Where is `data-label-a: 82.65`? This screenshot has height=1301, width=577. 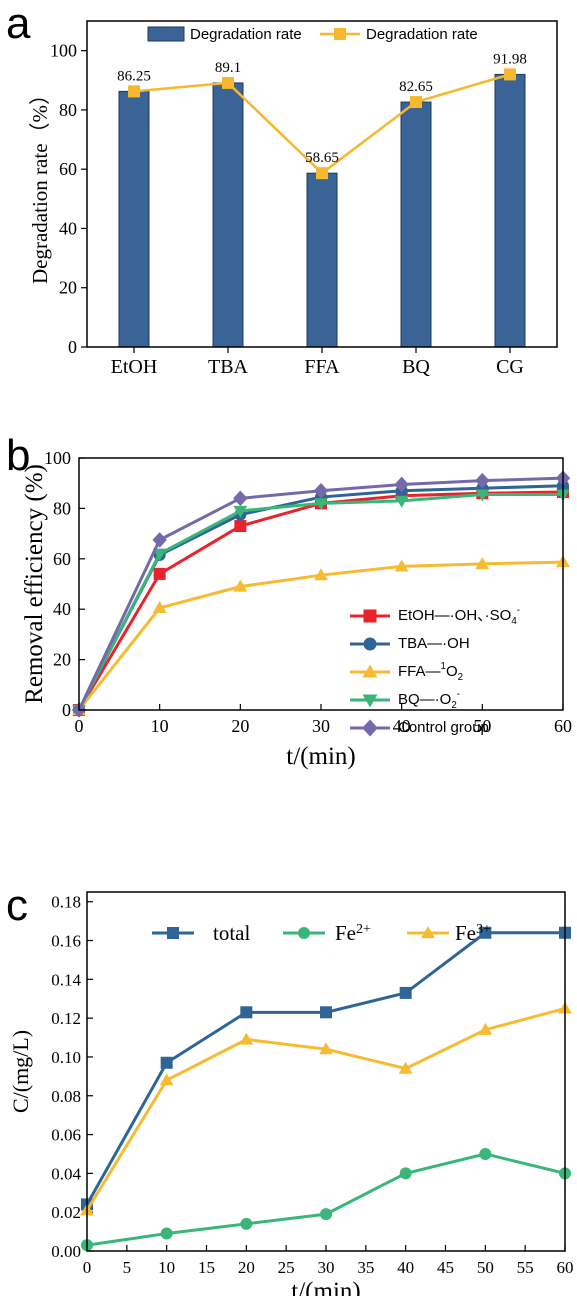
data-label-a: 82.65 is located at coordinates (416, 87).